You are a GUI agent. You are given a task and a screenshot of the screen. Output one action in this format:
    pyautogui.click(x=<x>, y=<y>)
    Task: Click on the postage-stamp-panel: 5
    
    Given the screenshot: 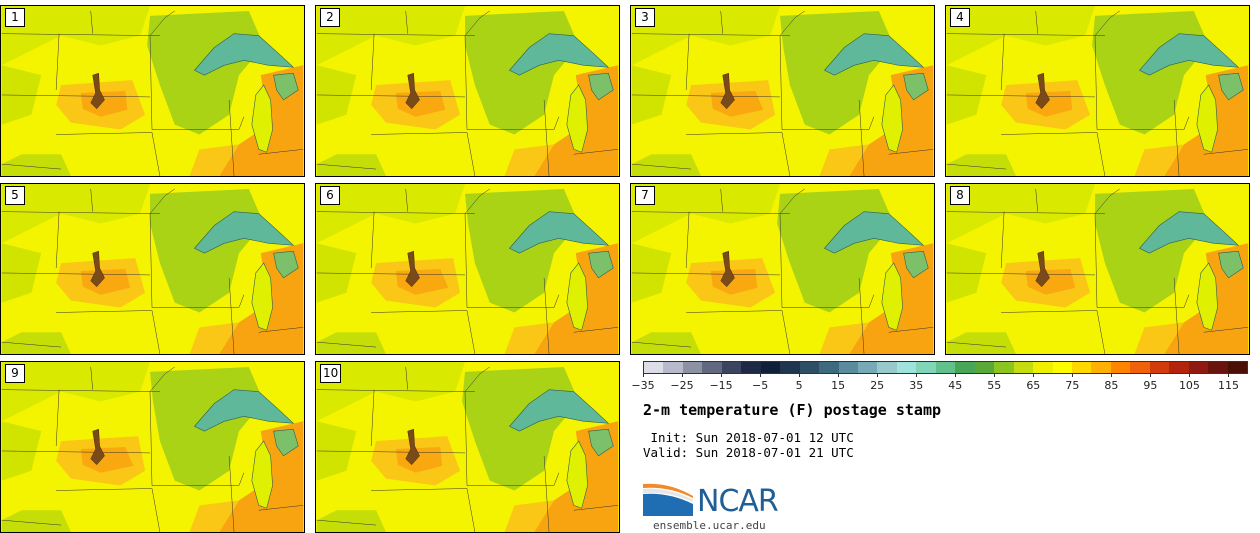 What is the action you would take?
    pyautogui.click(x=152, y=269)
    